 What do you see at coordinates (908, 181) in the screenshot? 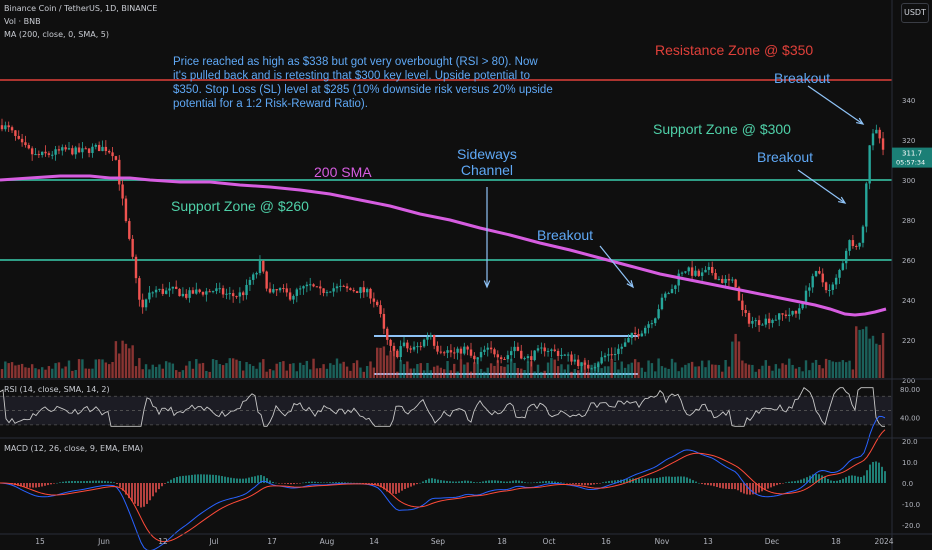
I see `price-tick-label: 300` at bounding box center [908, 181].